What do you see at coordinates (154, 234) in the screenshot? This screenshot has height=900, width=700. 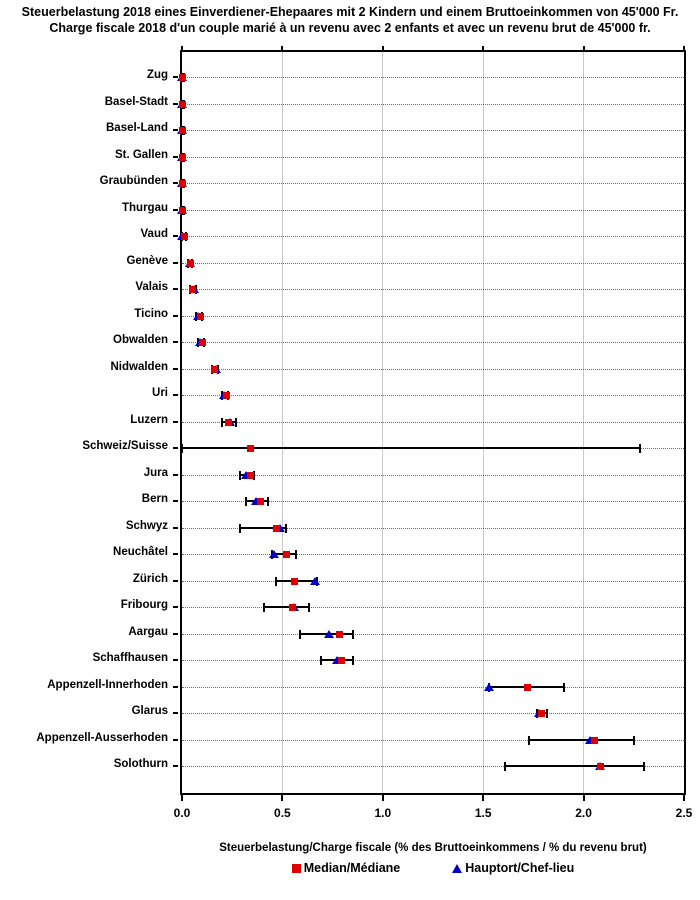 I see `canton-label: Vaud` at bounding box center [154, 234].